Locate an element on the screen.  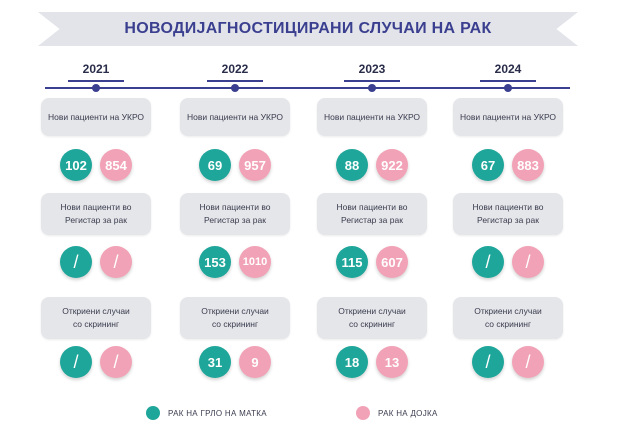
ukro-cervical-value: 88 is located at coordinates (352, 165).